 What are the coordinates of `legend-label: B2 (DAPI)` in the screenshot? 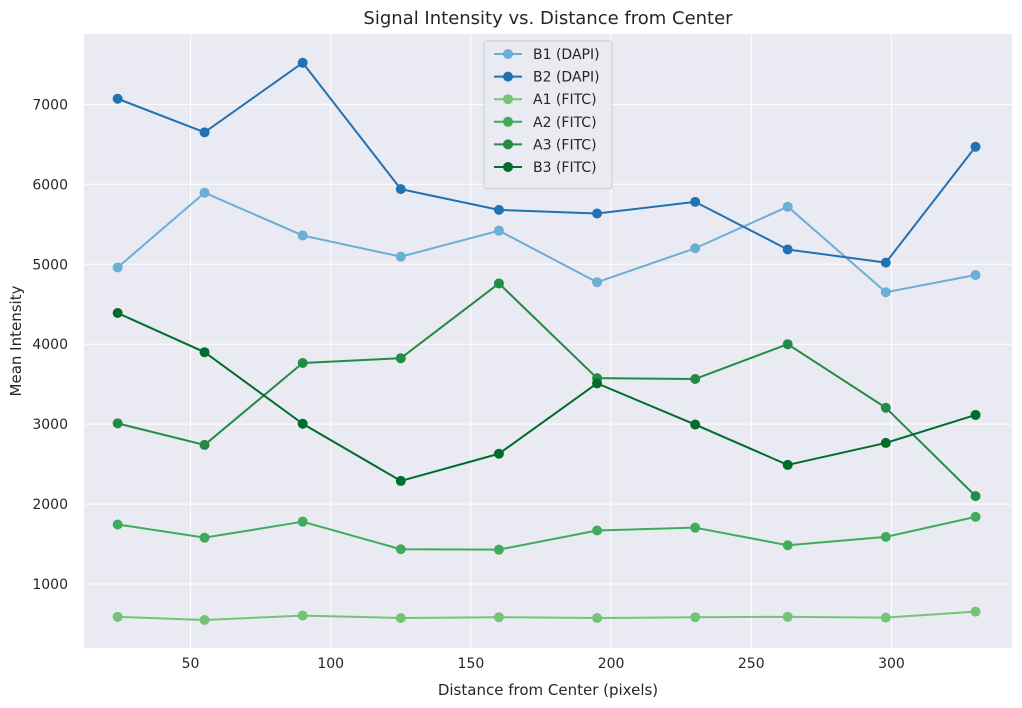 It's located at (566, 78).